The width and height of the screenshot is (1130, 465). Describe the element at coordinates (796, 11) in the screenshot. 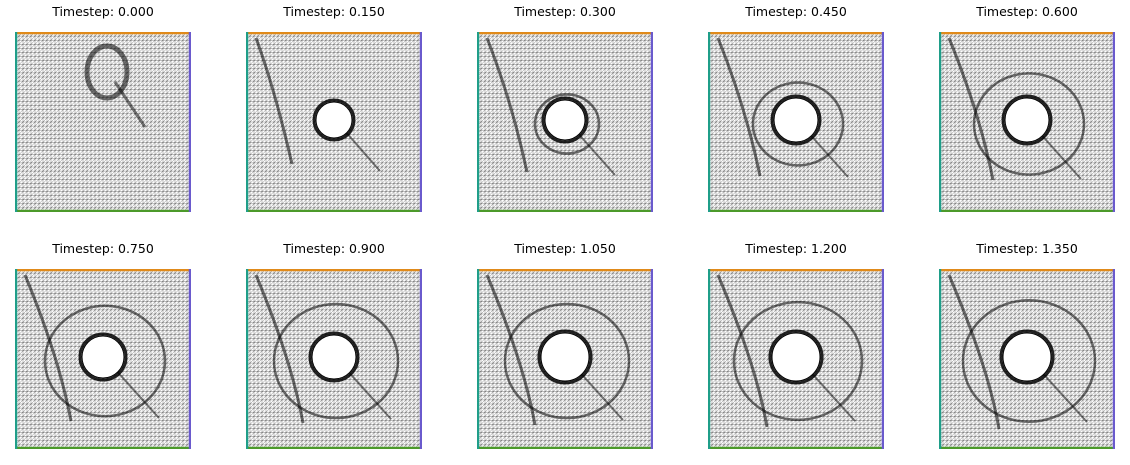

I see `panel-title: Timestep: 0.450` at that location.